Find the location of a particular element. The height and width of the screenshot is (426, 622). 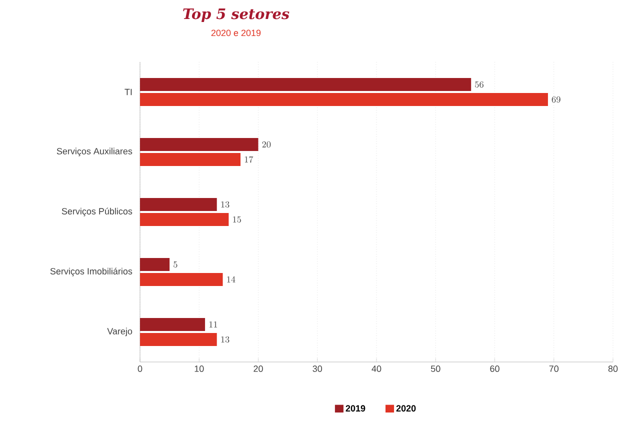

x-tick-label: 0 is located at coordinates (140, 369).